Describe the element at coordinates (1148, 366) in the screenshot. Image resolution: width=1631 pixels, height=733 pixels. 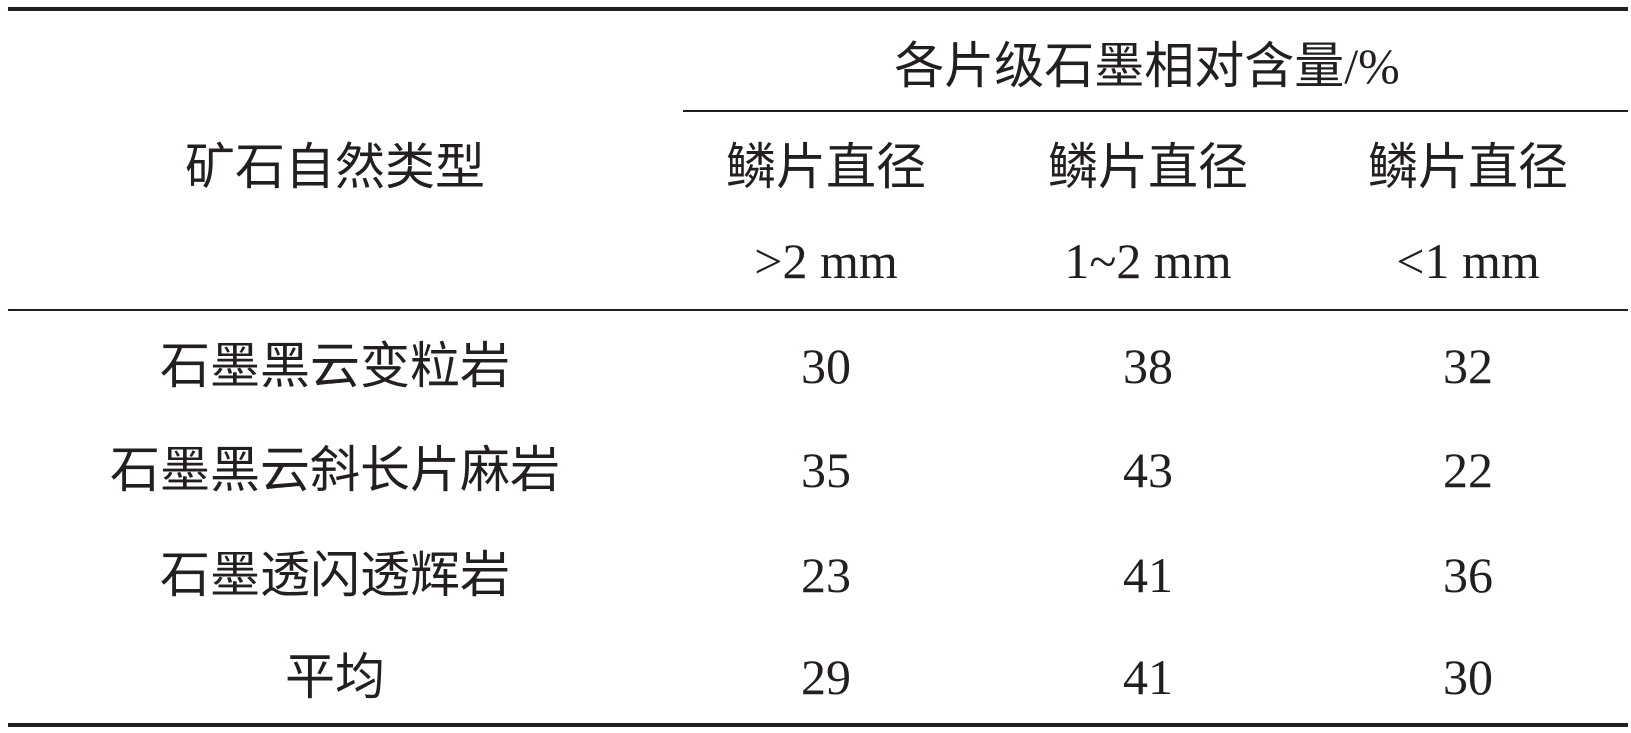
I see `table-cell: 38` at that location.